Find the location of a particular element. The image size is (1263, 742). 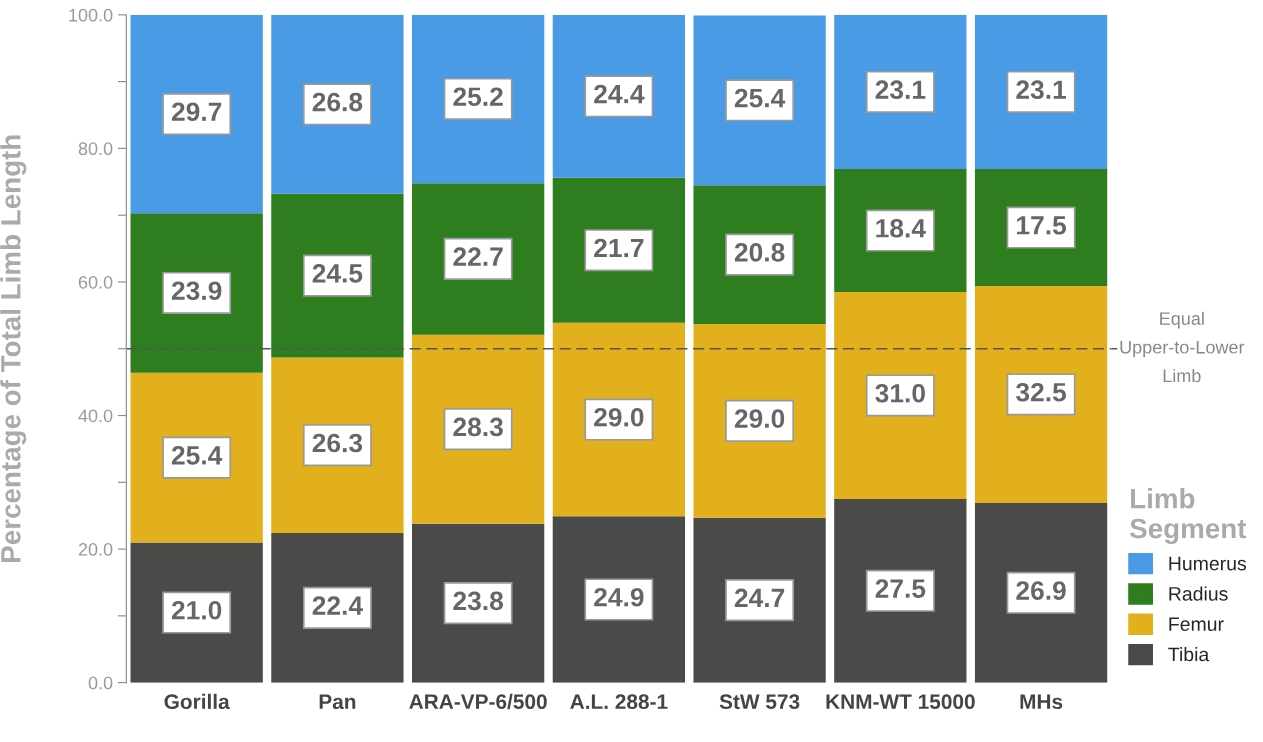

y-tick-label: 60.0 is located at coordinates (95, 282).